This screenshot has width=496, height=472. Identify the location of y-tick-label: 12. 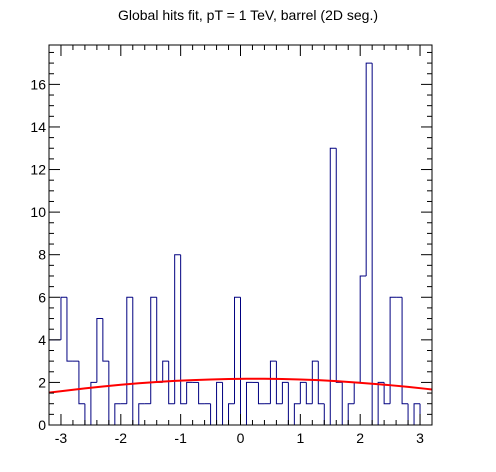
(38, 170).